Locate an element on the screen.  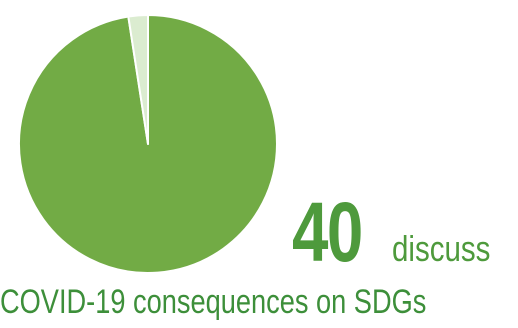
stat-caption: COVID-19 consequences on SDGs is located at coordinates (259, 302).